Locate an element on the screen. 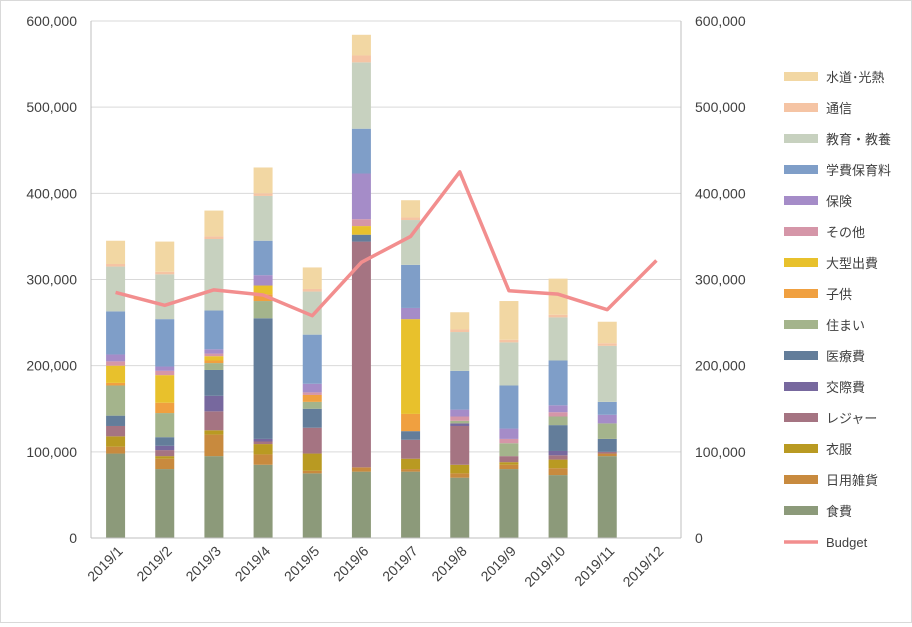 This screenshot has height=627, width=912. x-tick-label: 2019/10 is located at coordinates (544, 566).